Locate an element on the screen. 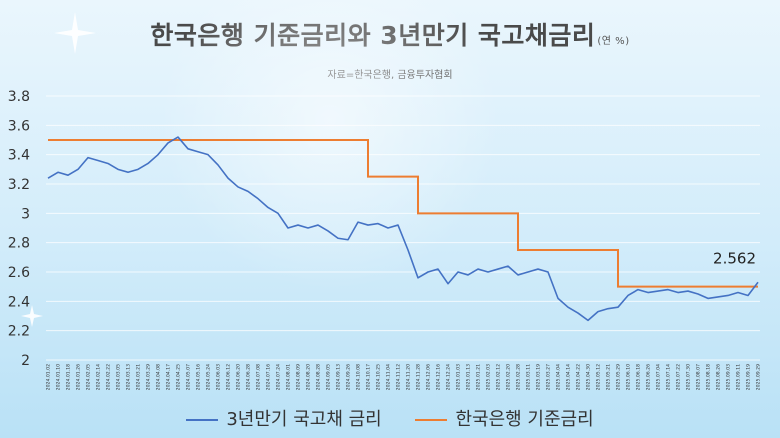 Image resolution: width=780 pixels, height=438 pixels. annotations: 2.562 is located at coordinates (734, 259).